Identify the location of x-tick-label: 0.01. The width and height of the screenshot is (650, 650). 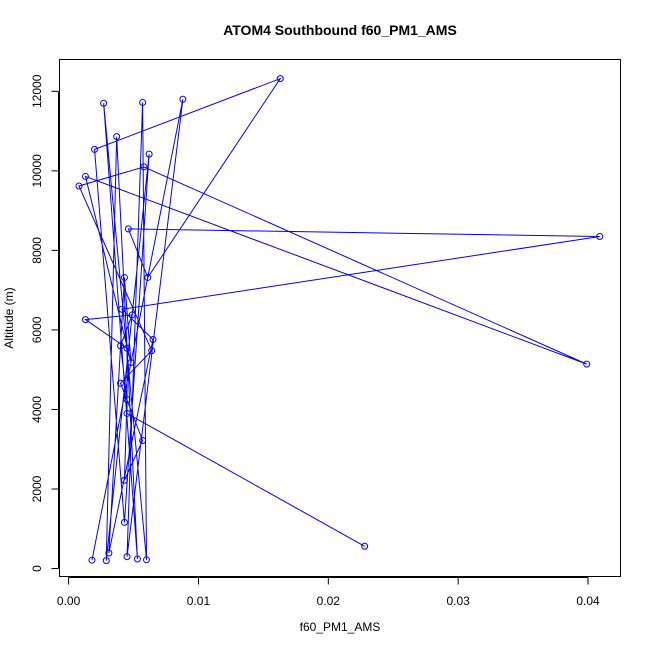
(199, 601).